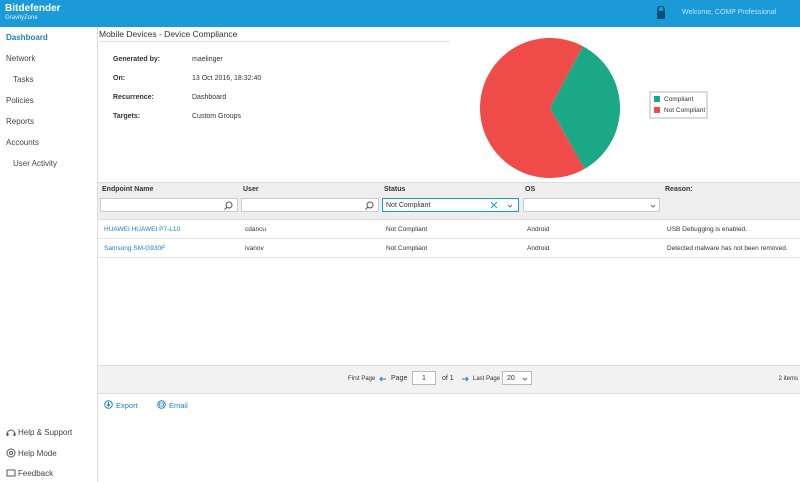 The image size is (800, 482). Describe the element at coordinates (142, 229) in the screenshot. I see `cell-link: HUAWEI HUAWEI P7-L10` at that location.